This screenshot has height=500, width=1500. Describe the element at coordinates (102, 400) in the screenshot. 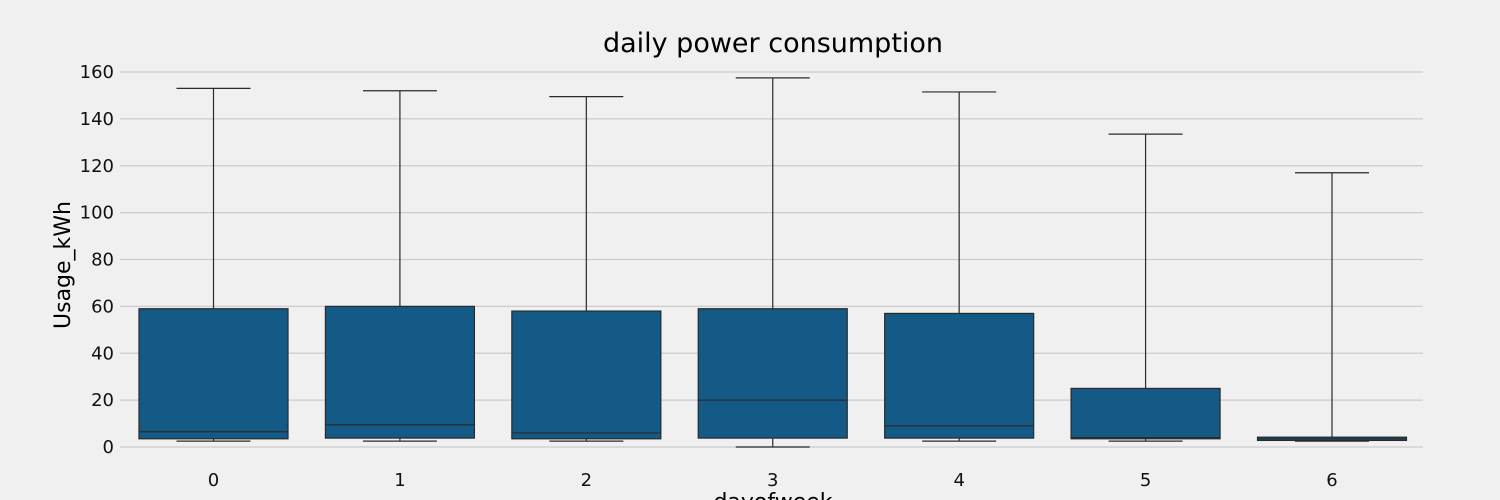

I see `y-tick-label: 20` at that location.